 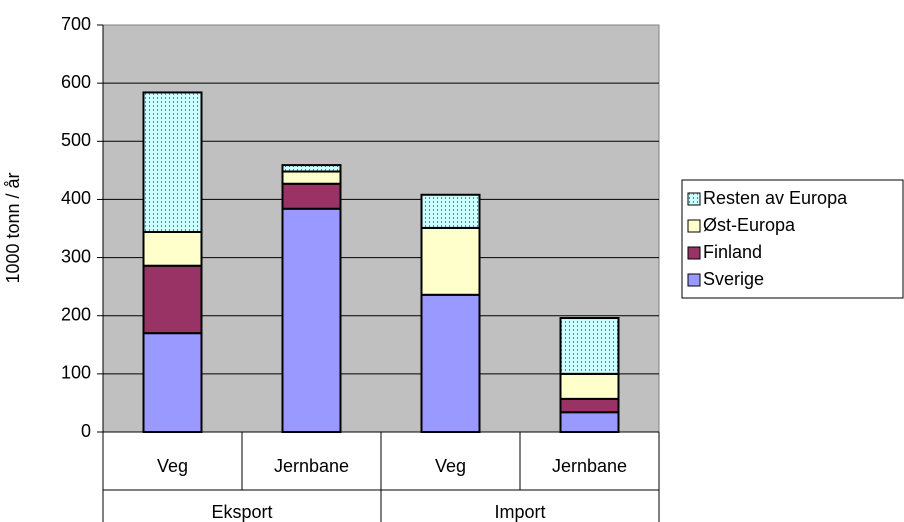 What do you see at coordinates (76, 24) in the screenshot?
I see `y-tick-label: 700` at bounding box center [76, 24].